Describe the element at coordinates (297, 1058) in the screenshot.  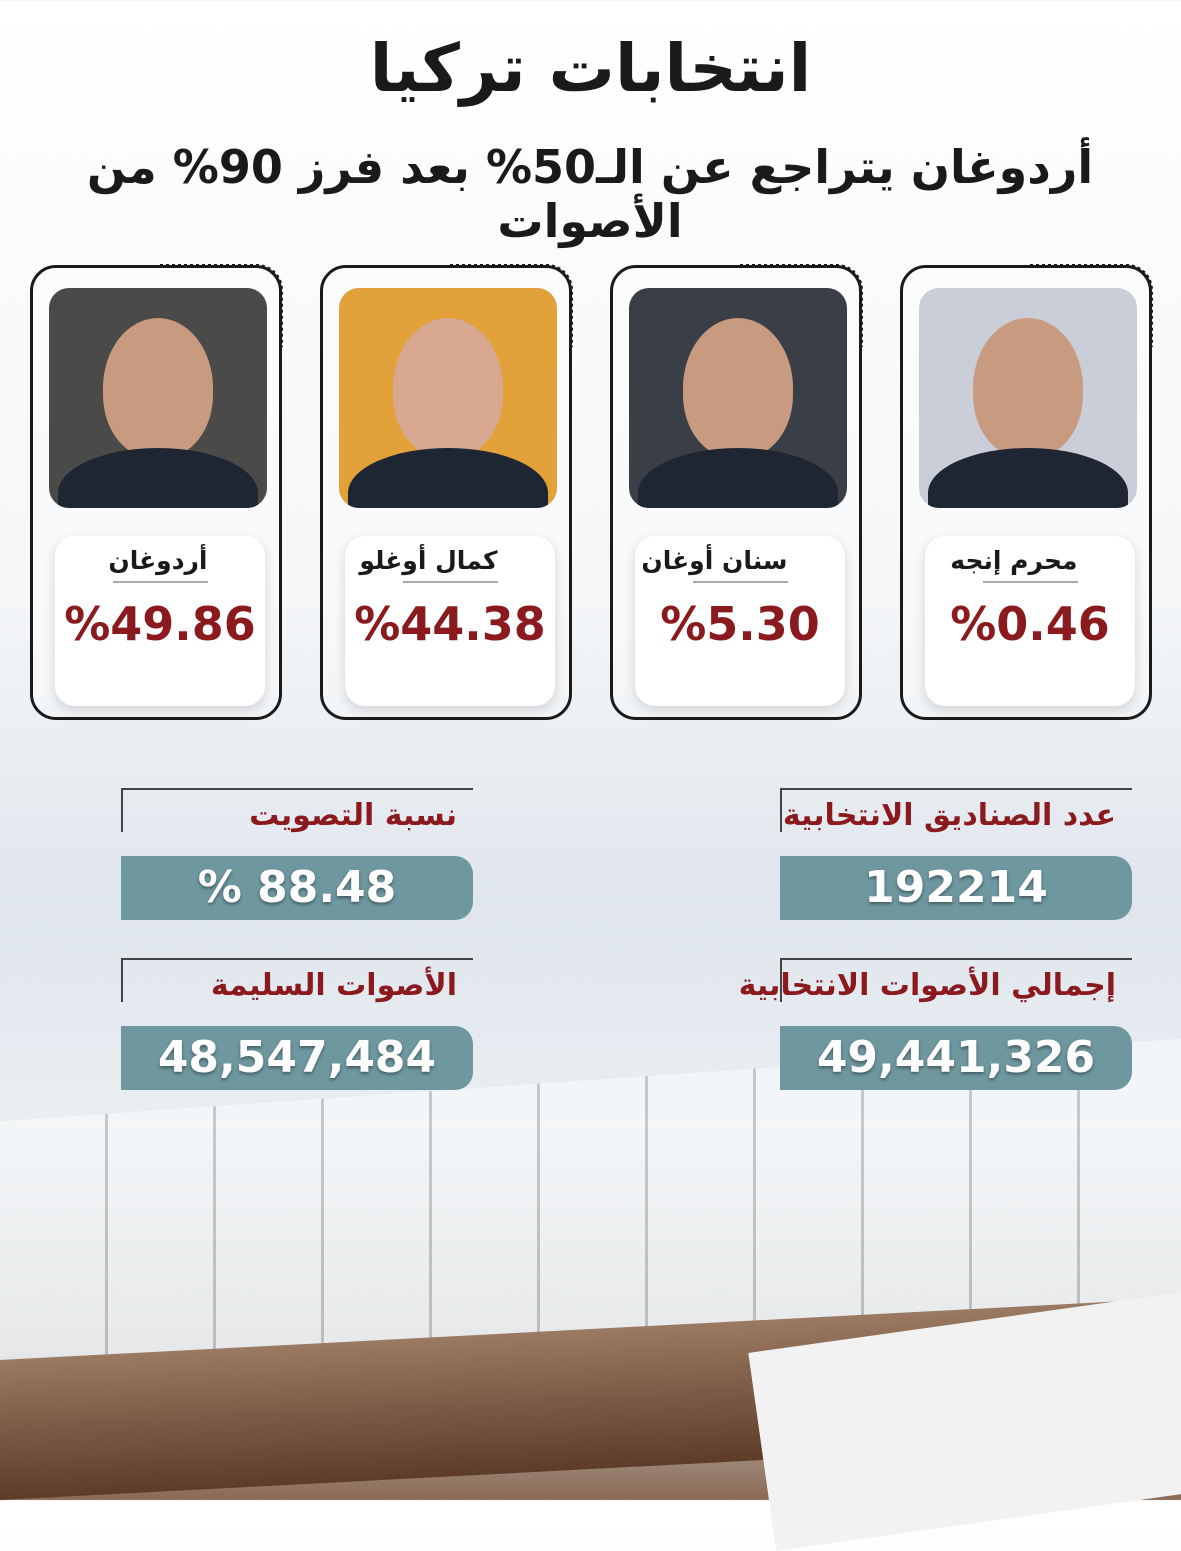
I see `stat-value: 48,547,484` at that location.